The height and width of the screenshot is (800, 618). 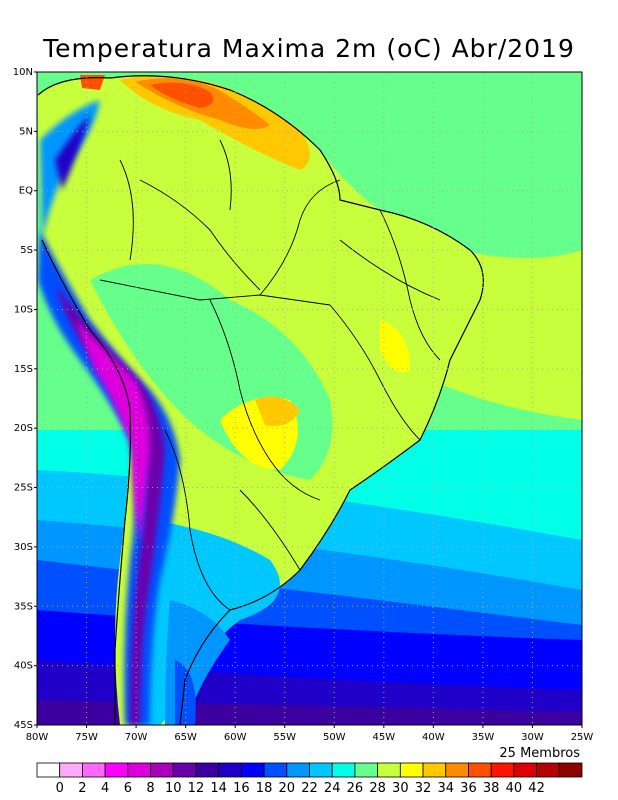 What do you see at coordinates (287, 788) in the screenshot?
I see `colorbar-label: 20` at bounding box center [287, 788].